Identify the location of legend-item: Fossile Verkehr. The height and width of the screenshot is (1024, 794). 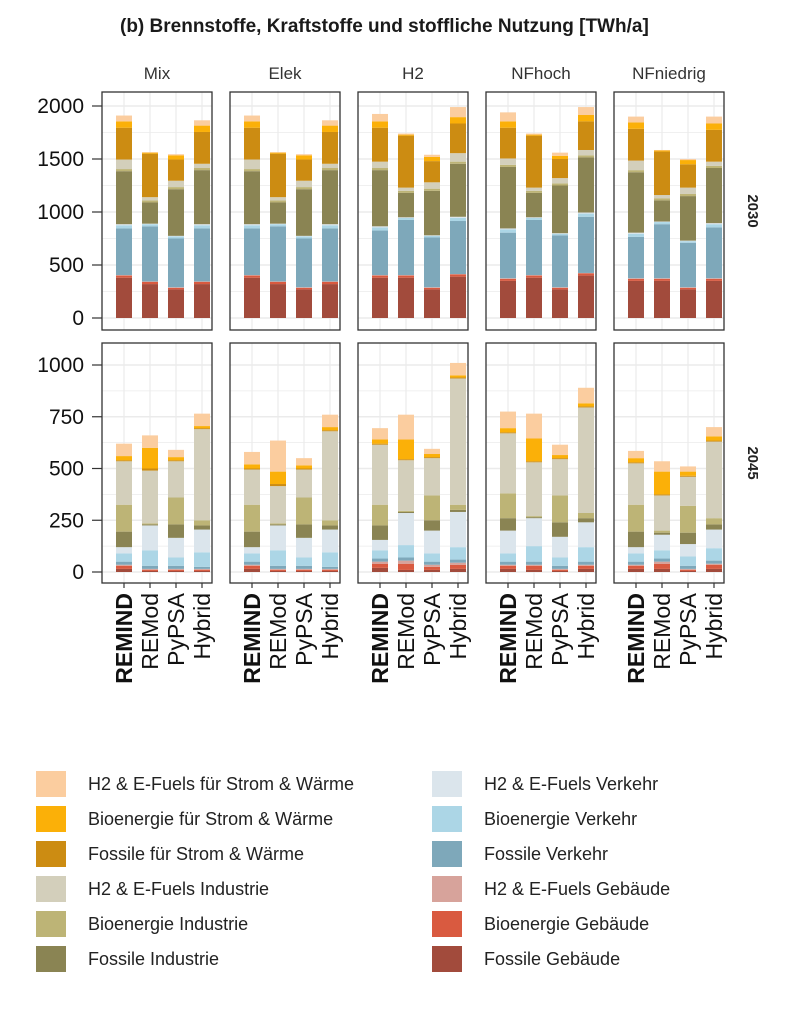
(520, 854).